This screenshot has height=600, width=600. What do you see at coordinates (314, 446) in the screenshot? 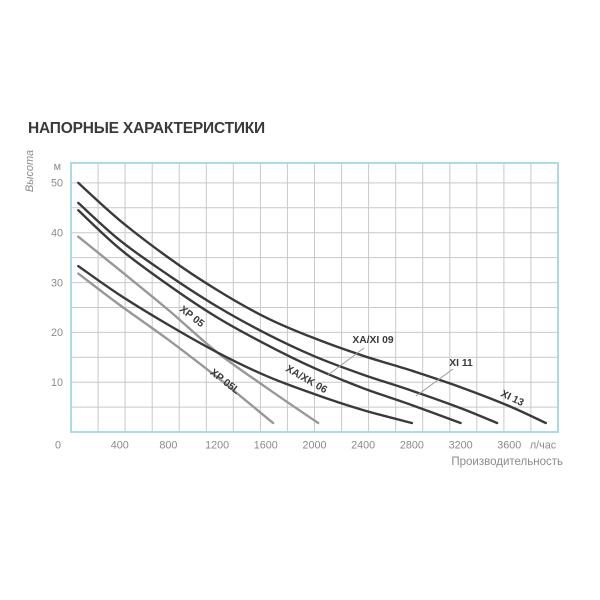
I see `x-tick-label: 2000` at bounding box center [314, 446].